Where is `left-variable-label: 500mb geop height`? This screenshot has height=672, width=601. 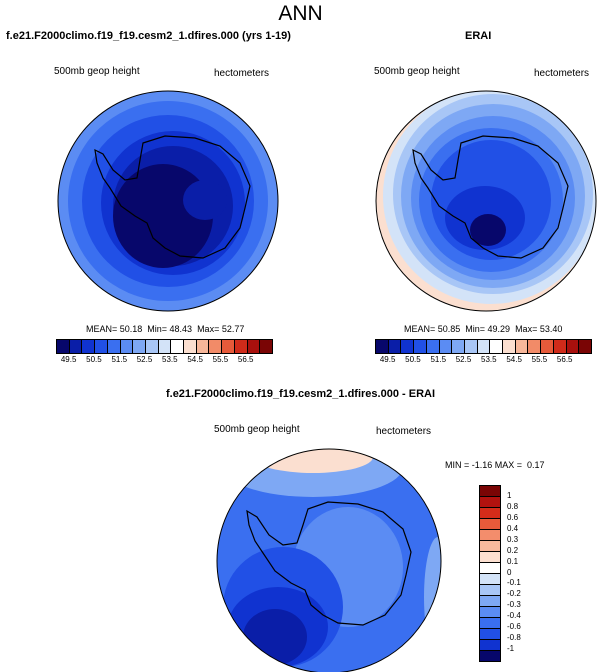 left-variable-label: 500mb geop height is located at coordinates (97, 71).